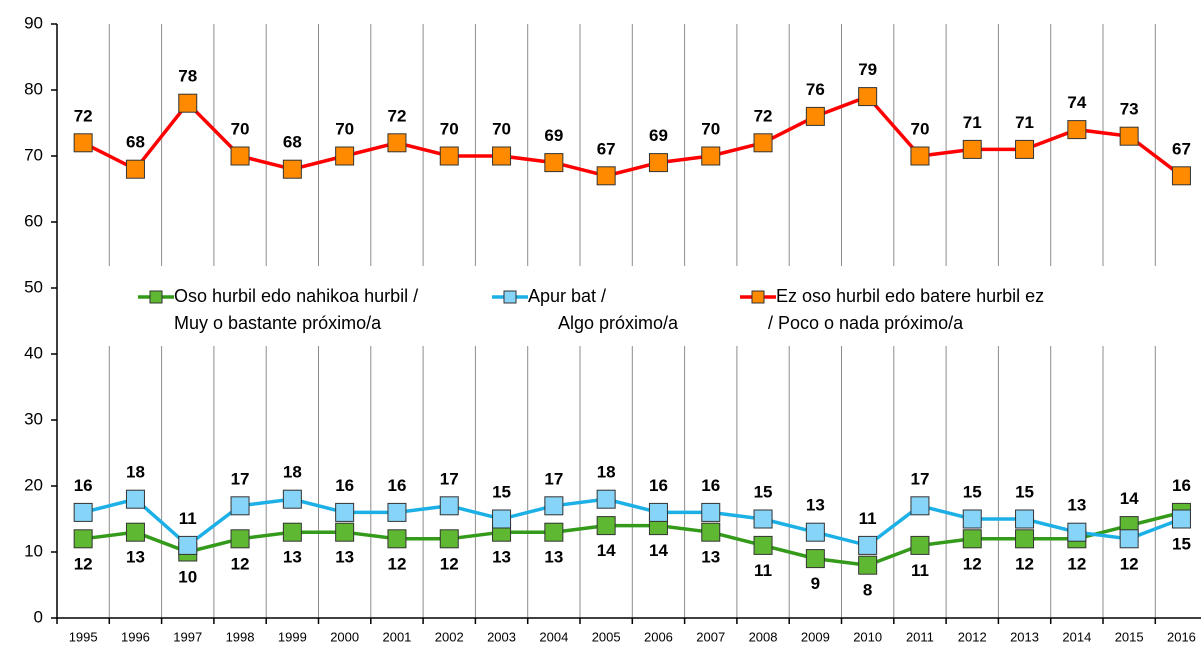 Image resolution: width=1201 pixels, height=649 pixels. I want to click on x-tick-label: 1999, so click(292, 636).